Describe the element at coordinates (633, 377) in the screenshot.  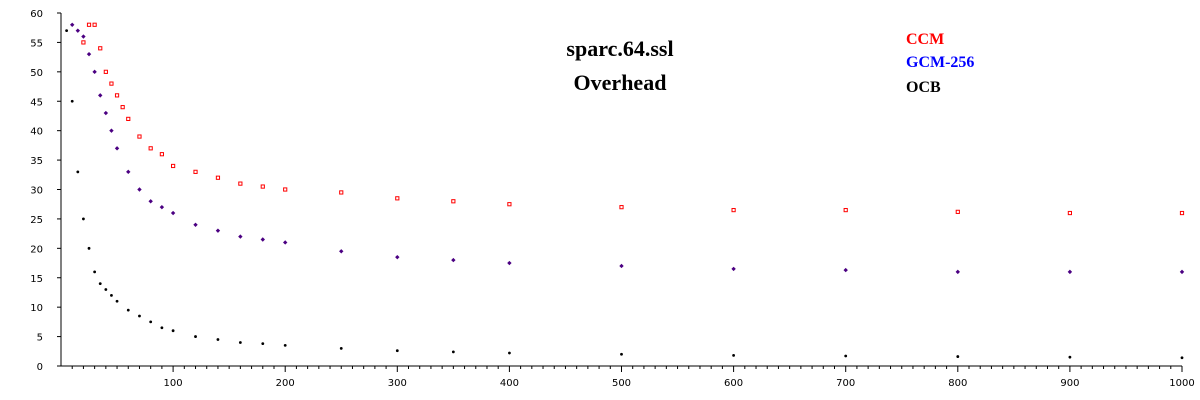
I see `x-ticks: 100 200 300 400 500 600 700 800 900 1000` at that location.